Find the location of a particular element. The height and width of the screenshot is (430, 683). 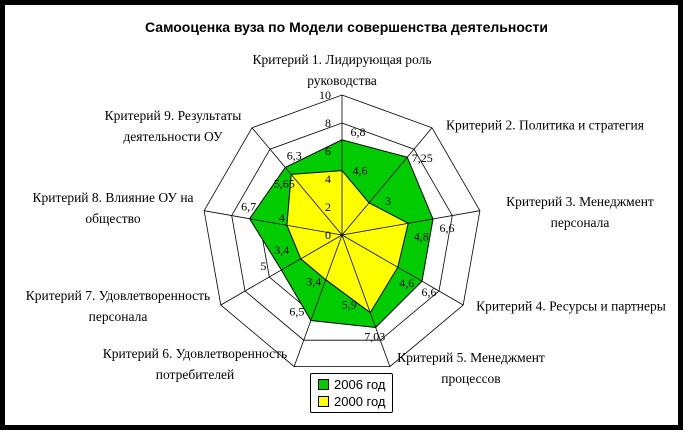

legend: 2006 год 2000 год is located at coordinates (351, 393).